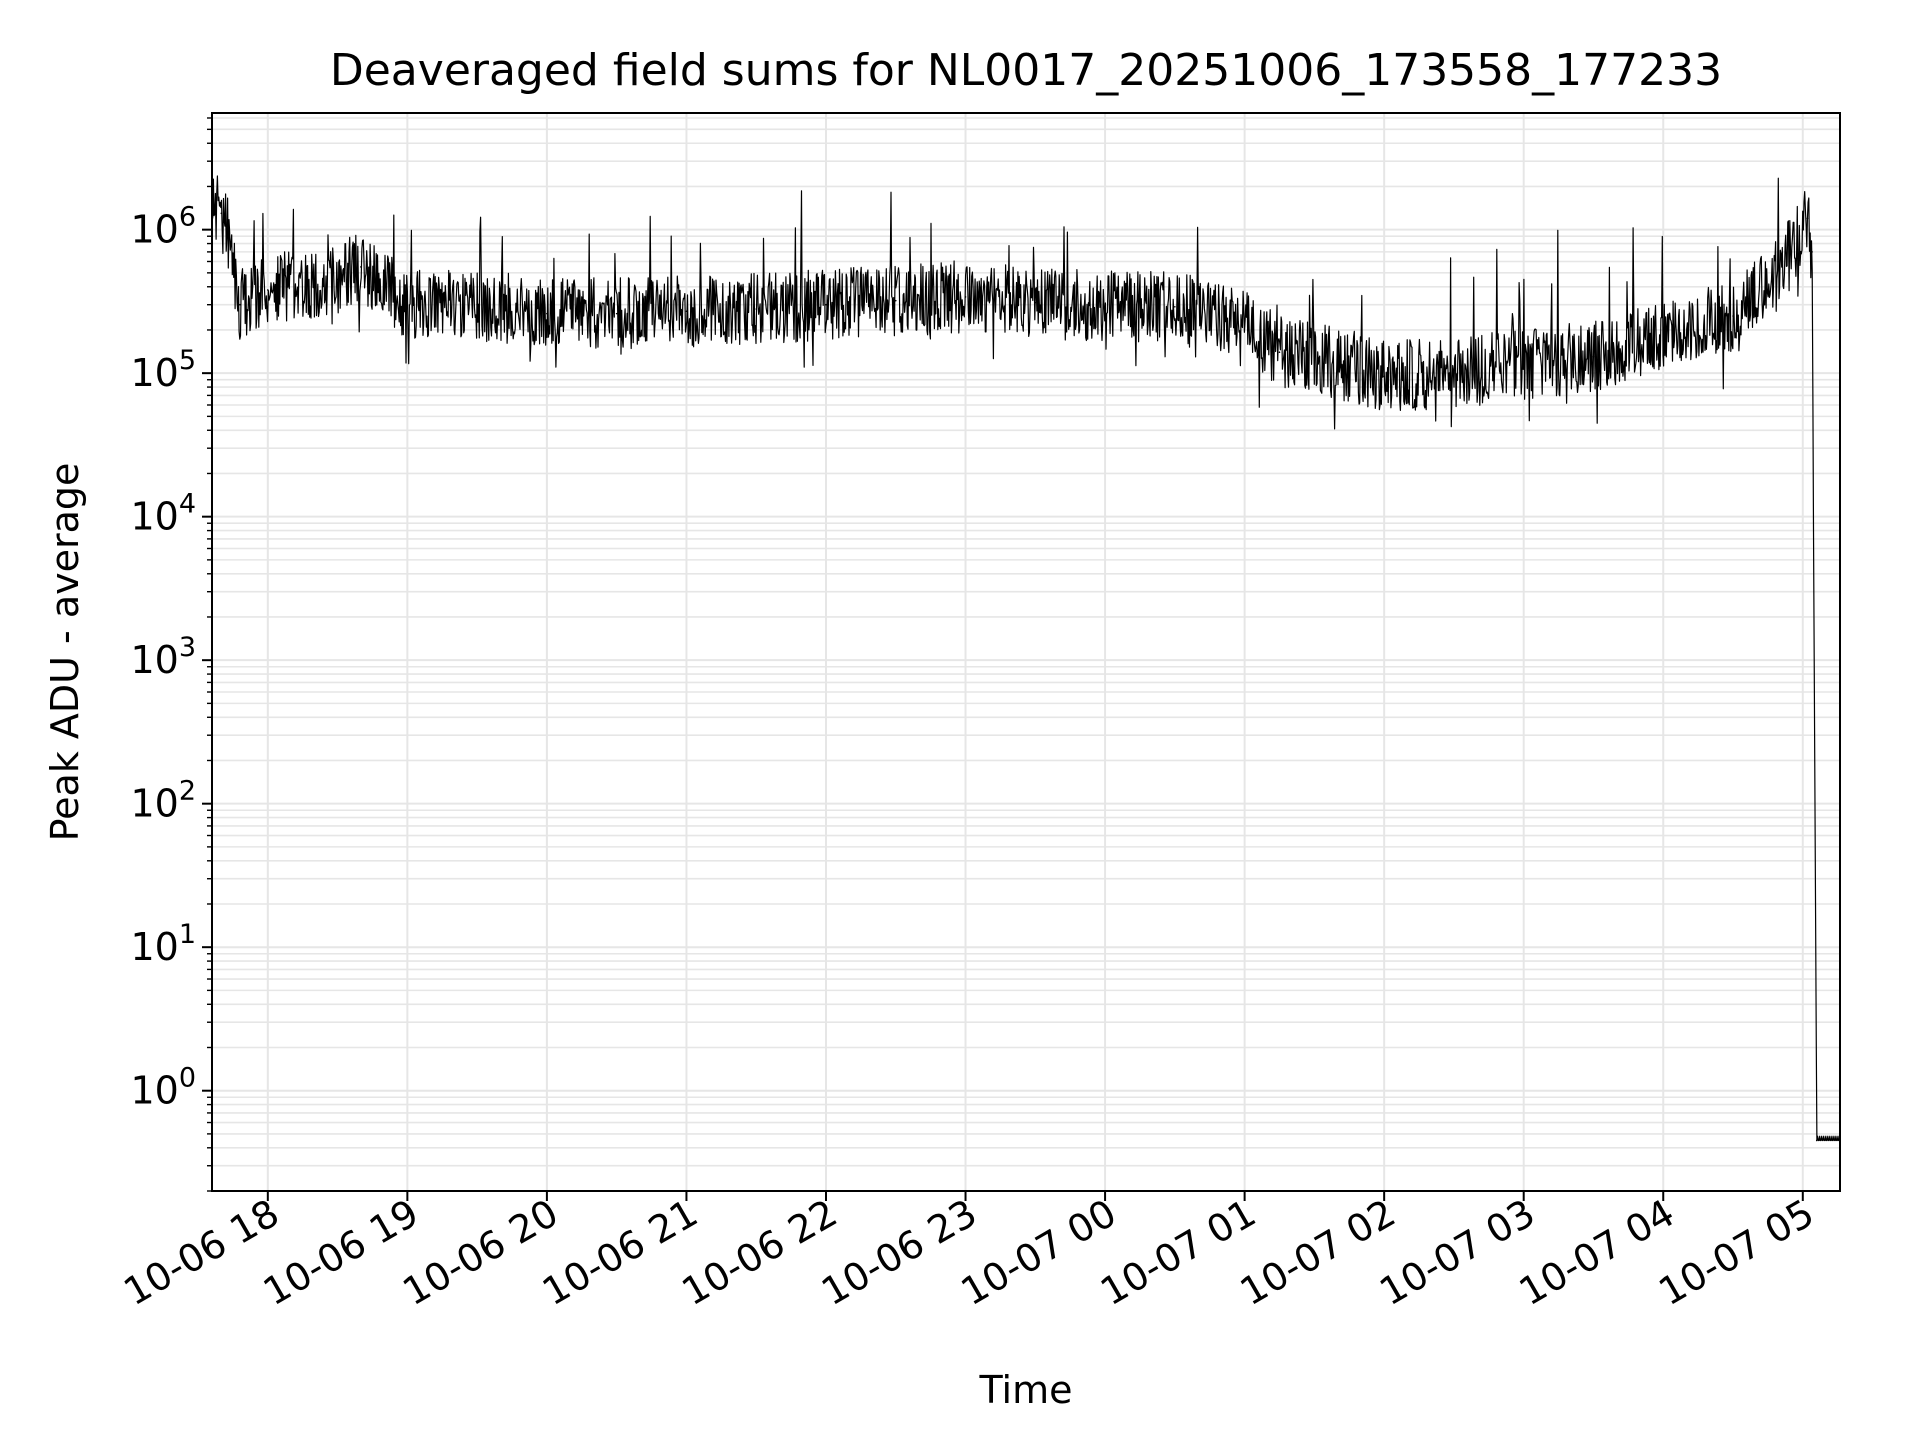  What do you see at coordinates (163, 227) in the screenshot?
I see `y-tick-label: 106` at bounding box center [163, 227].